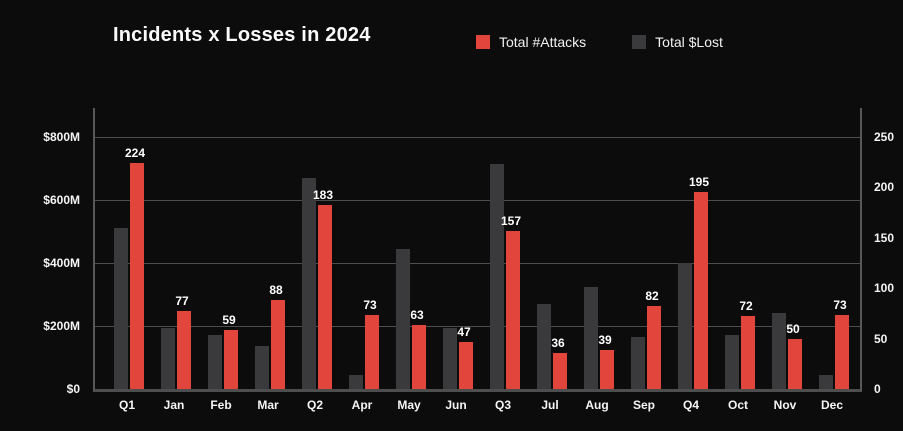 The image size is (903, 431). What do you see at coordinates (884, 237) in the screenshot?
I see `right-axis-tick-label: 150` at bounding box center [884, 237].